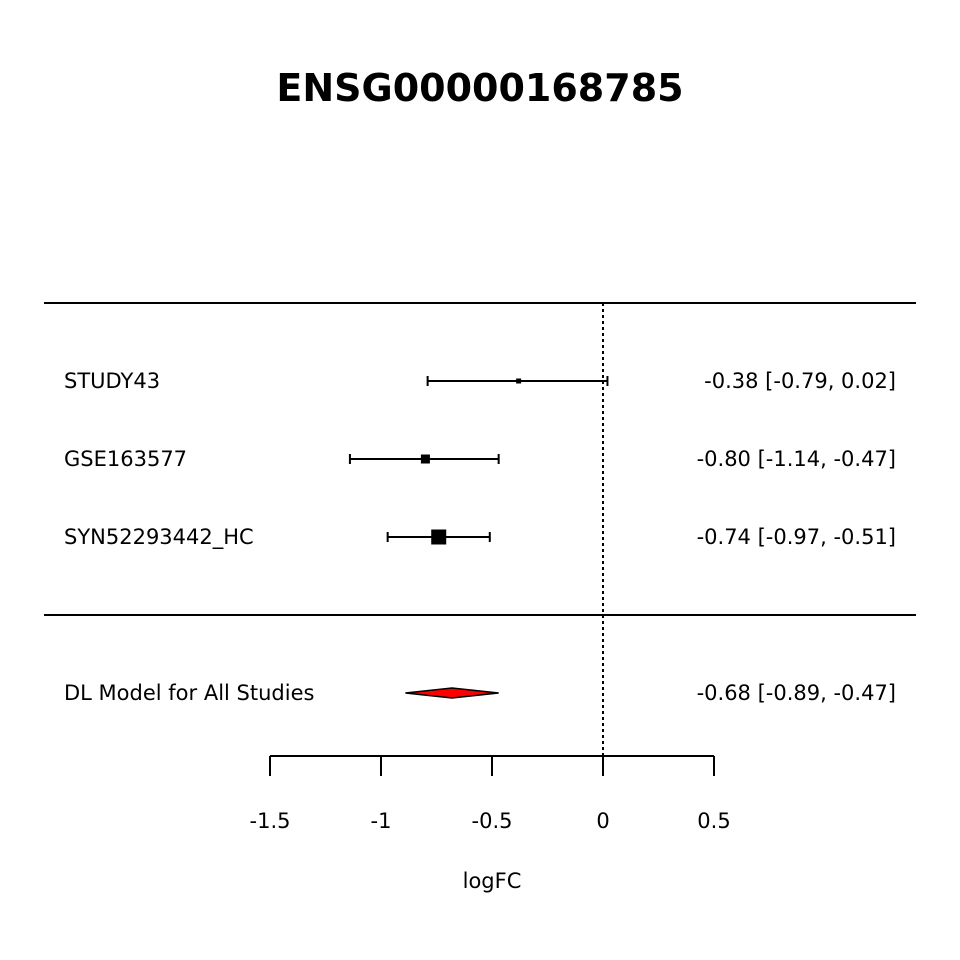 The width and height of the screenshot is (960, 960). I want to click on study-ci-text: -0.38 [-0.79, 0.02], so click(800, 381).